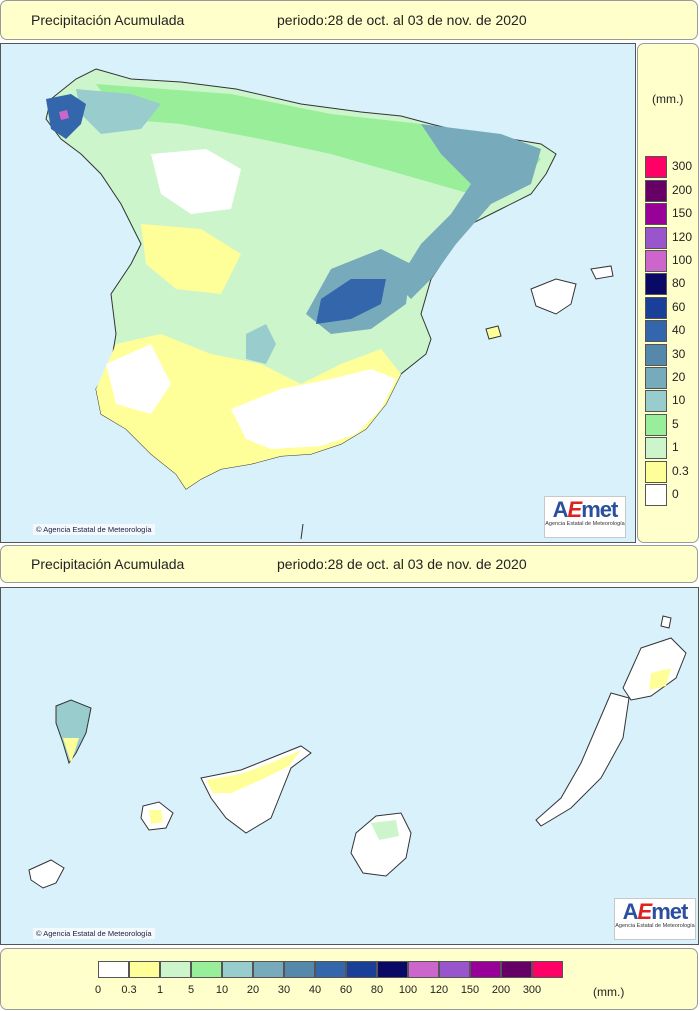 The image size is (700, 1011). Describe the element at coordinates (138, 379) in the screenshot. I see `dry-southwest` at that location.